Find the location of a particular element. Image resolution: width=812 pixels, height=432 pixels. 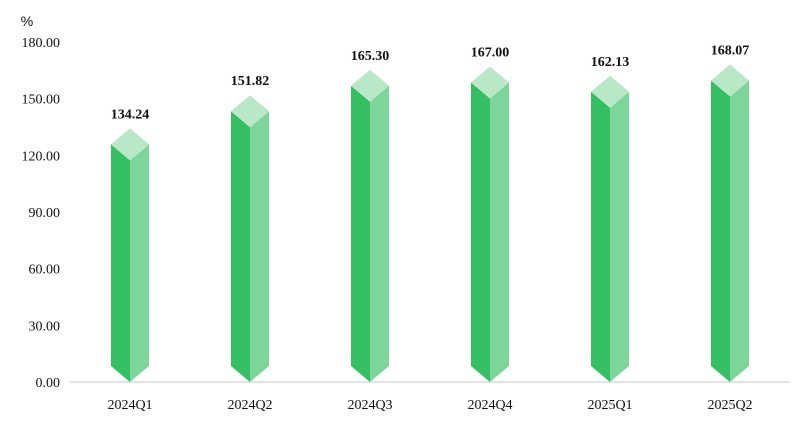

data-label: 134.24 is located at coordinates (130, 114).